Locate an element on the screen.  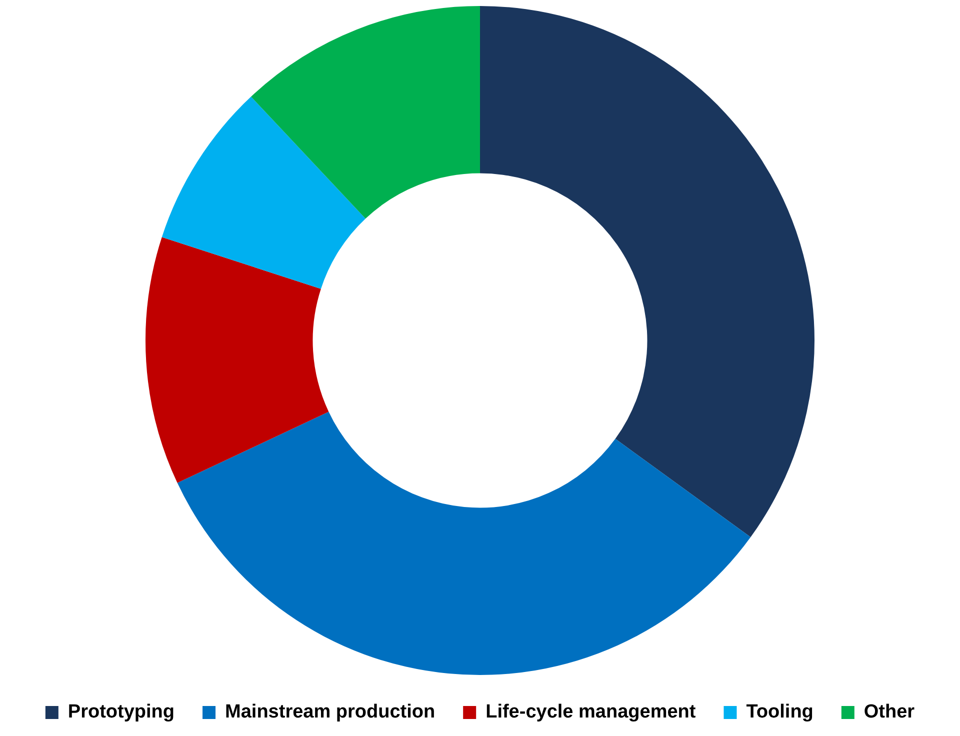
legend-label: Prototyping is located at coordinates (121, 712).